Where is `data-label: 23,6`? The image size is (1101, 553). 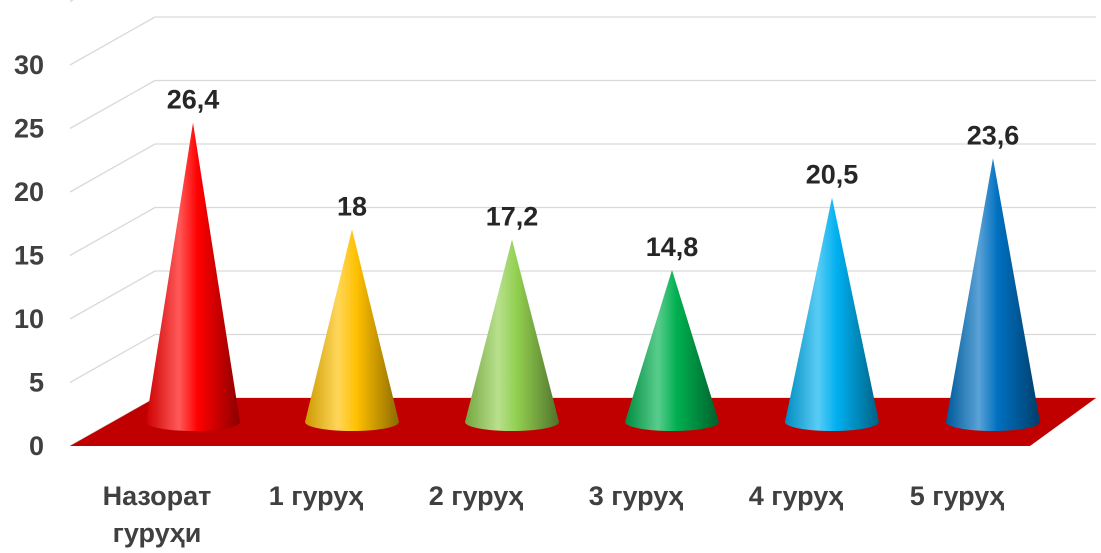
data-label: 23,6 is located at coordinates (993, 135).